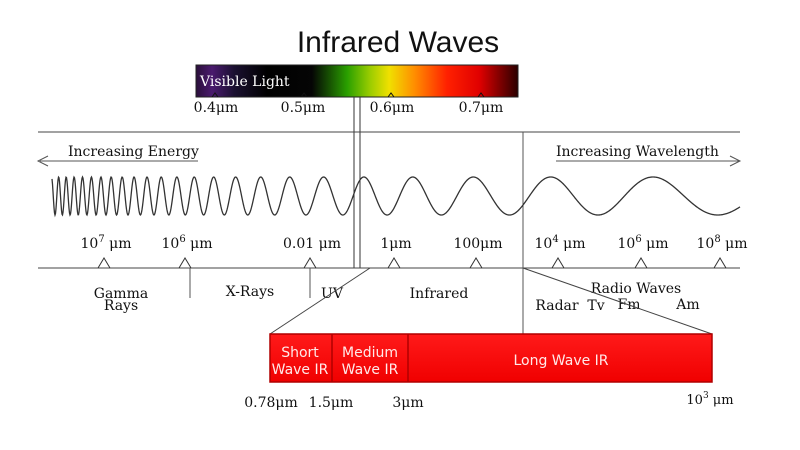 The image size is (800, 450). Describe the element at coordinates (370, 353) in the screenshot. I see `medium-wave-ir-label: Medium` at that location.